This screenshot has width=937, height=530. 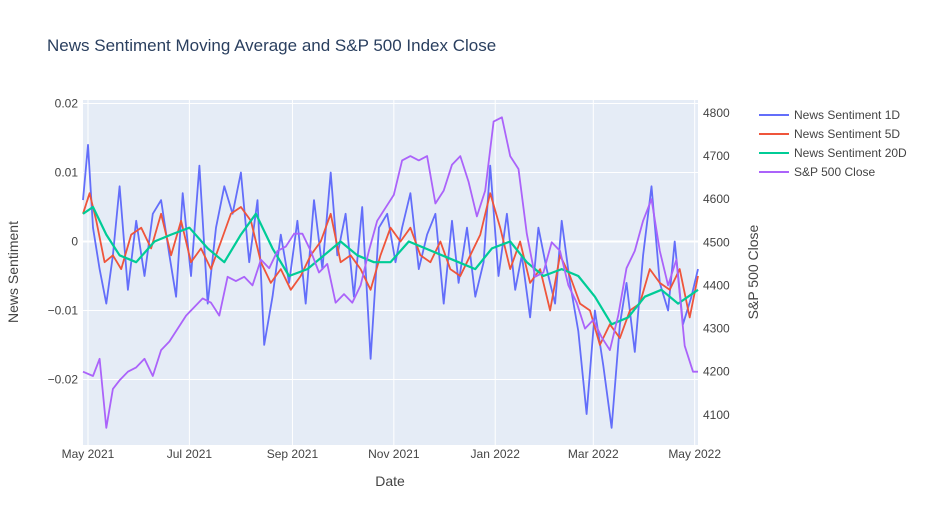 I want to click on y-tick-label: 0.01, so click(x=67, y=172).